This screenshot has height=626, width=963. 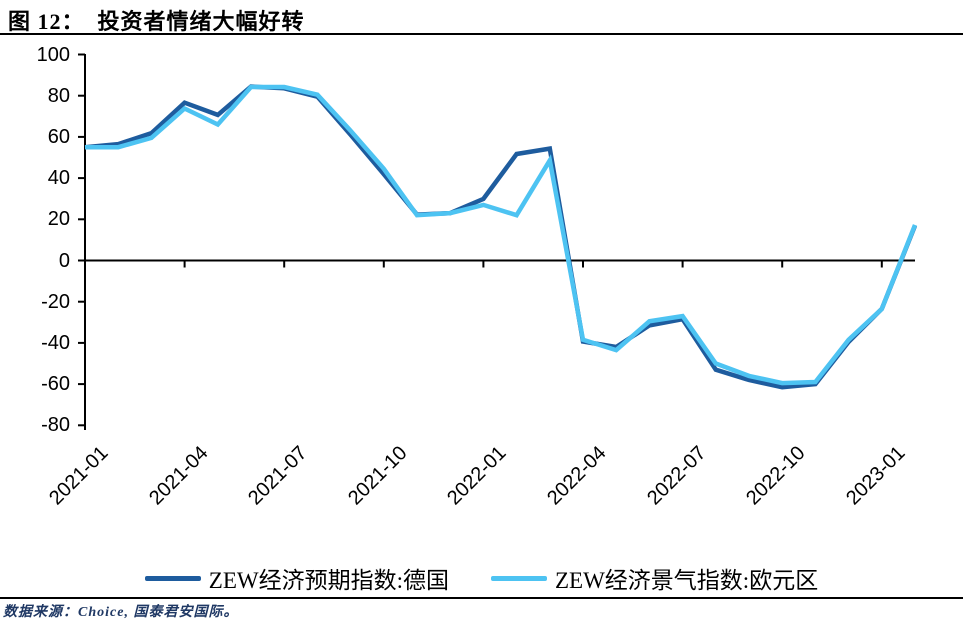 I want to click on legend-item-eurozone: ZEW经济景气指数:欧元区, so click(x=654, y=578).